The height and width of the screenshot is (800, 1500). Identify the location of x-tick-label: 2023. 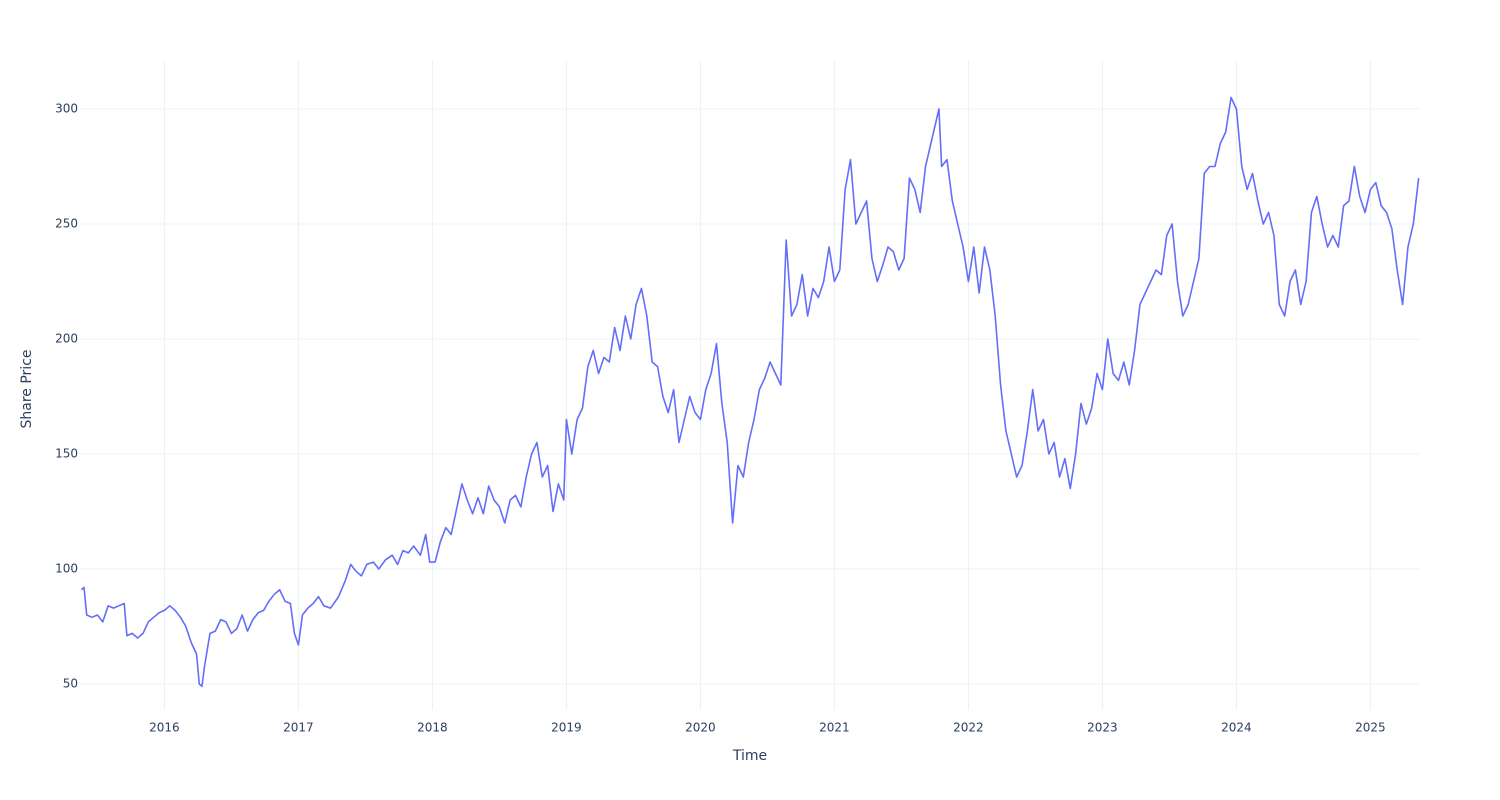
(1102, 728).